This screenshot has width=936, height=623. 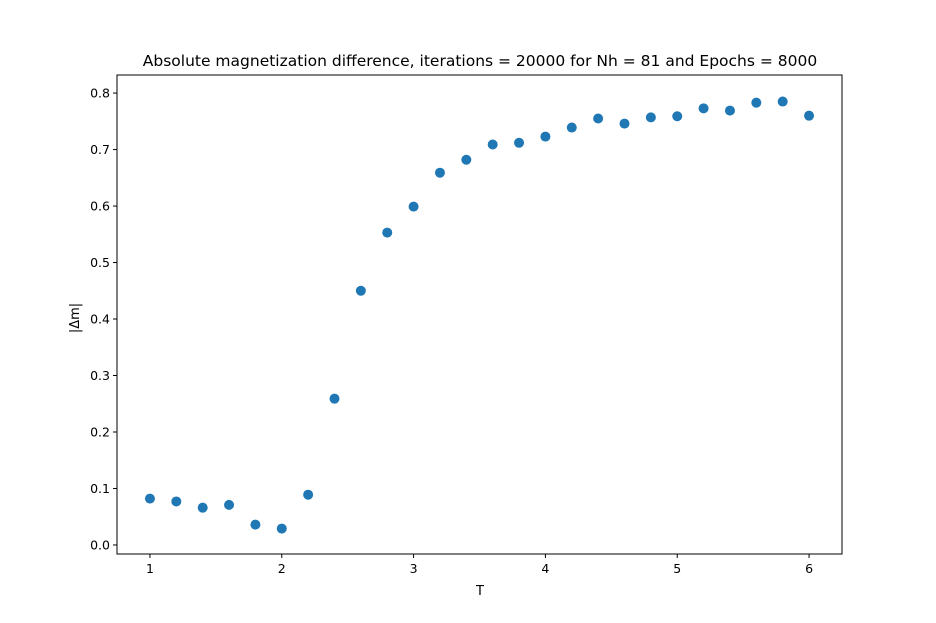 I want to click on x-tick-label: 6, so click(x=809, y=568).